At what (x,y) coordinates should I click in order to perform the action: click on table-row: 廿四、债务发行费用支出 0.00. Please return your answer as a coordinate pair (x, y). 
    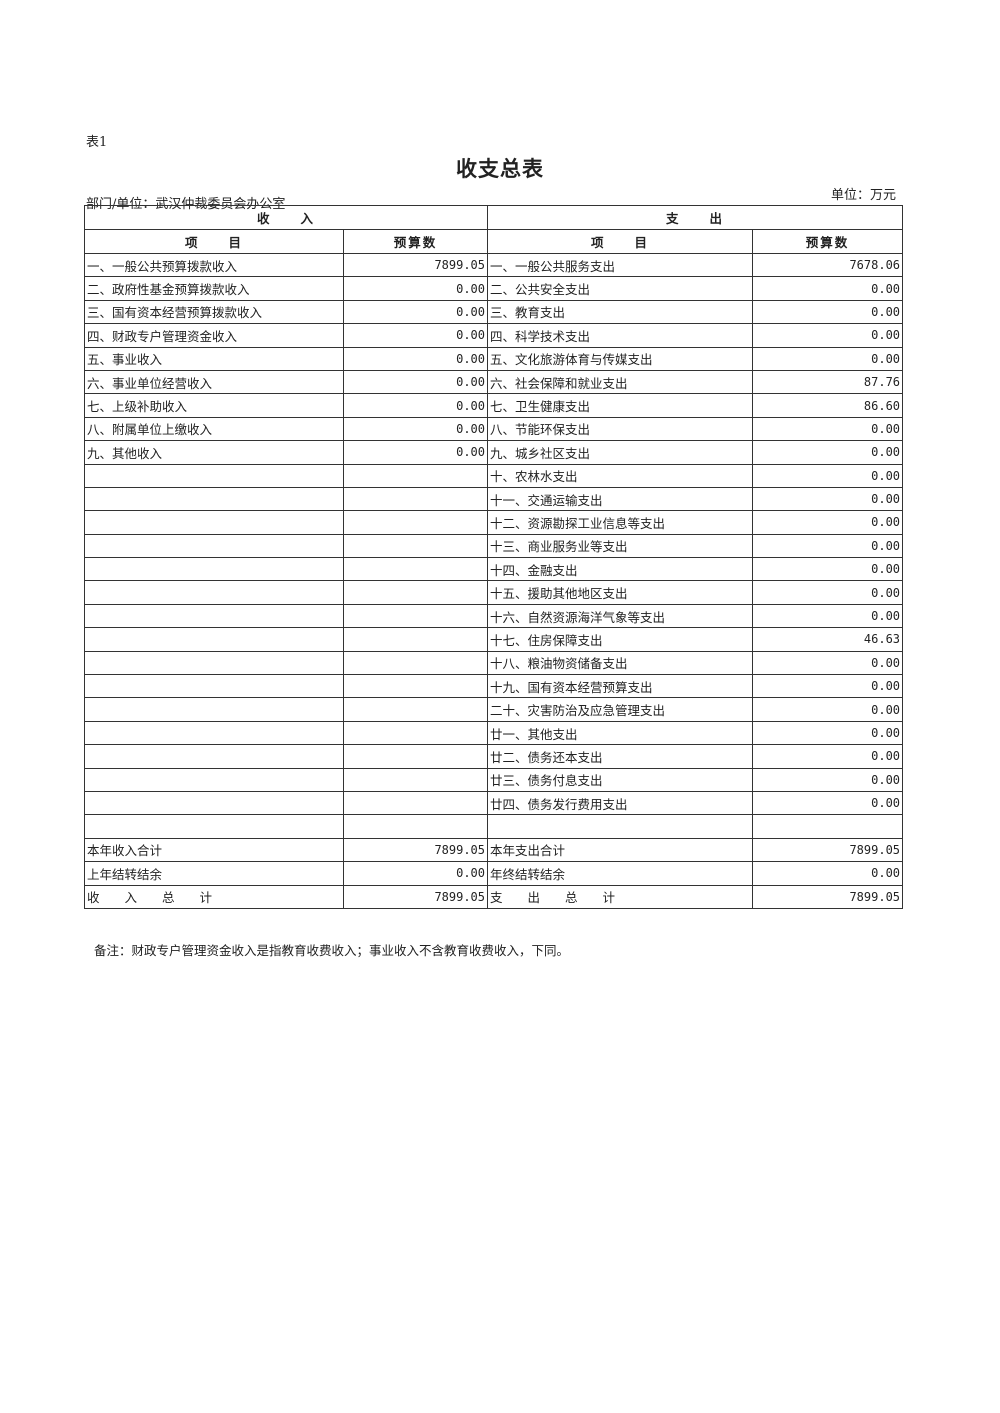
    Looking at the image, I should click on (494, 803).